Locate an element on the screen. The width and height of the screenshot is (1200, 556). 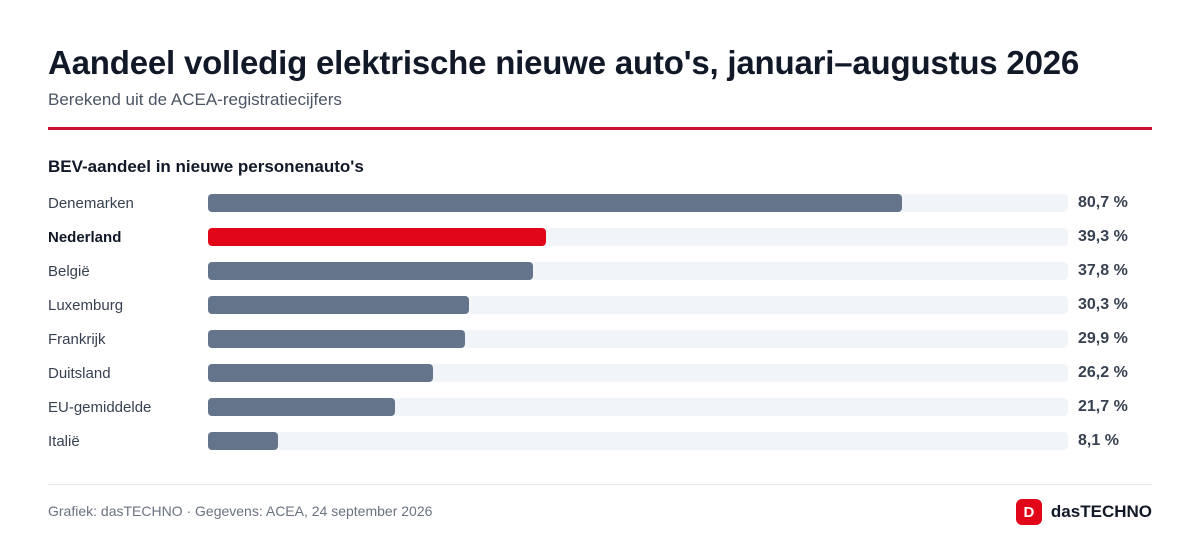
value-label: 37,8 % is located at coordinates (1103, 270).